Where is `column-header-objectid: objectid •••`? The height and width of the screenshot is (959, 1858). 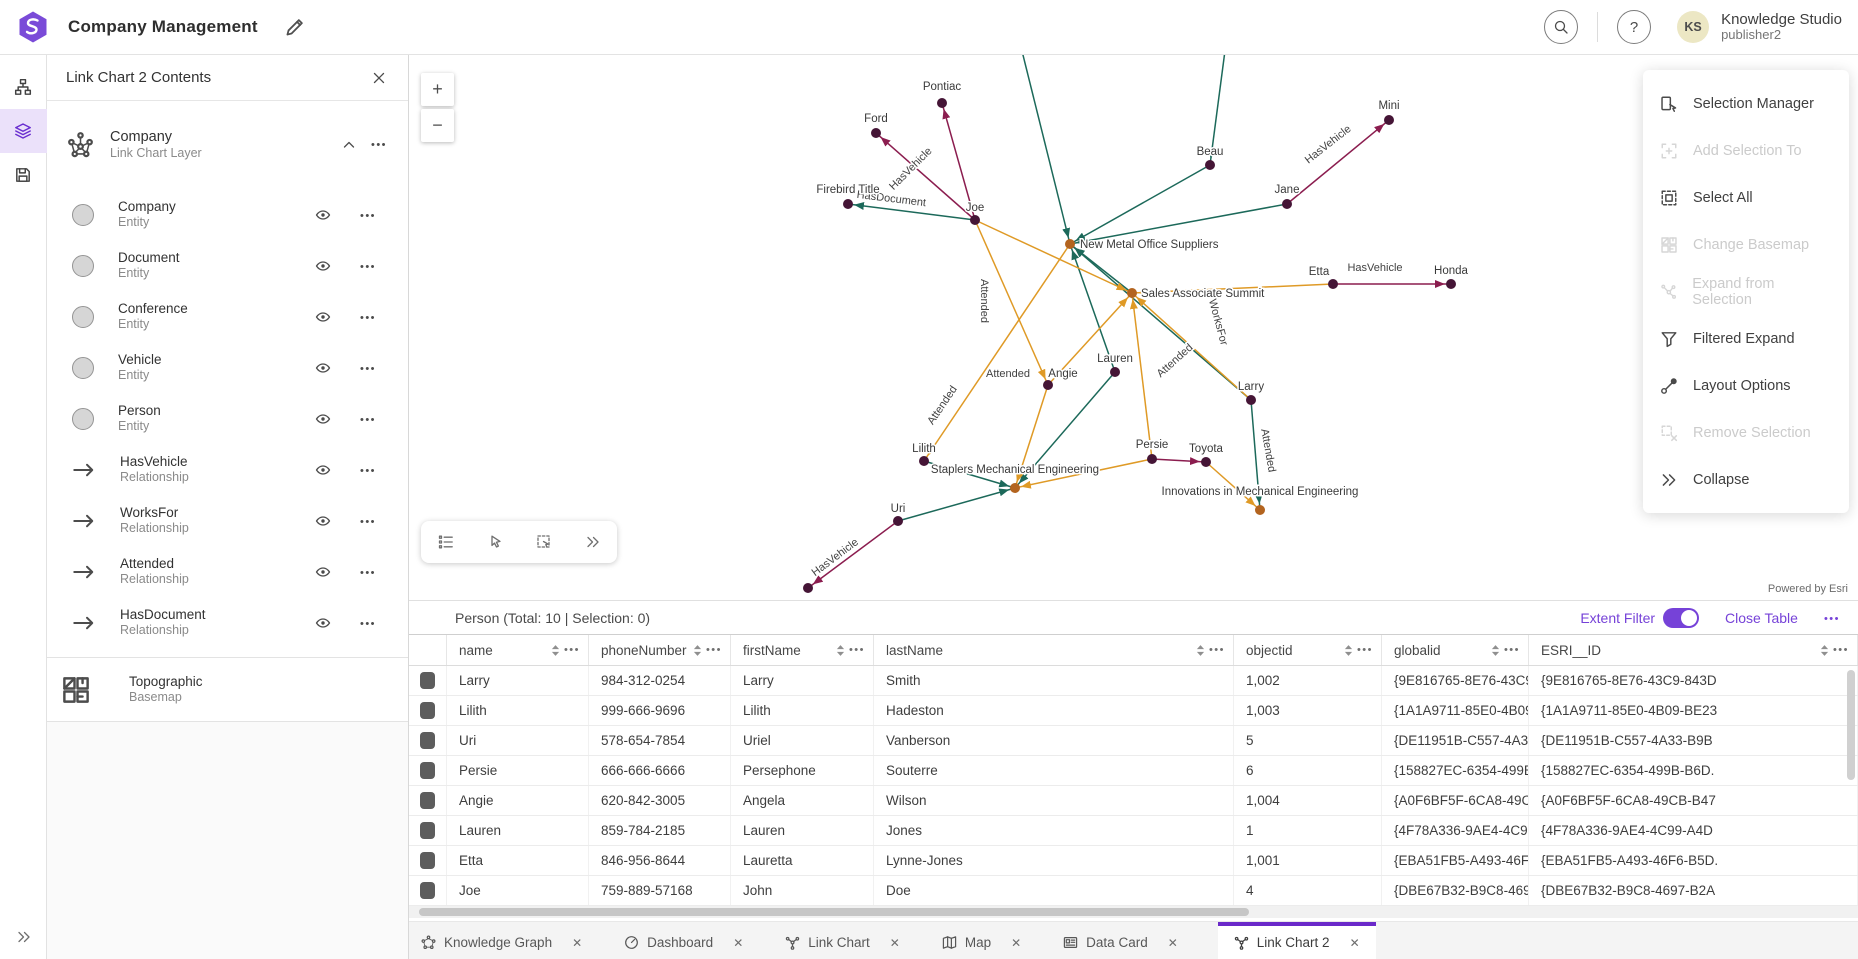
column-header-objectid: objectid ••• is located at coordinates (1308, 650).